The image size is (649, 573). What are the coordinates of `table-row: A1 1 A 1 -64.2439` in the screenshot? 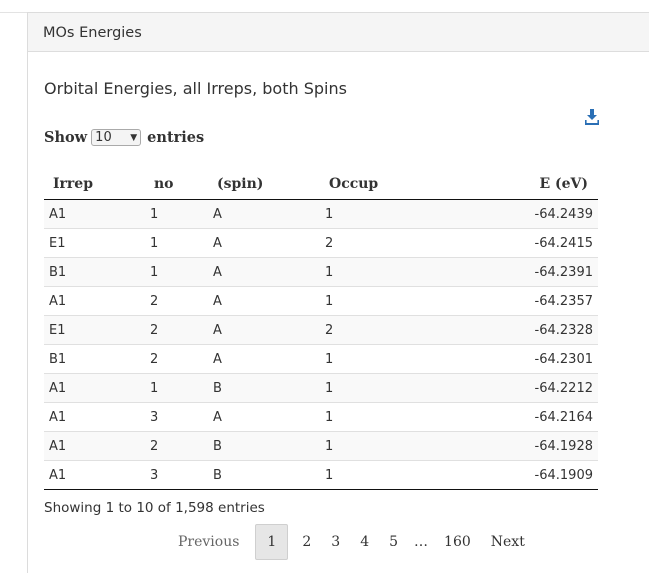 It's located at (321, 214).